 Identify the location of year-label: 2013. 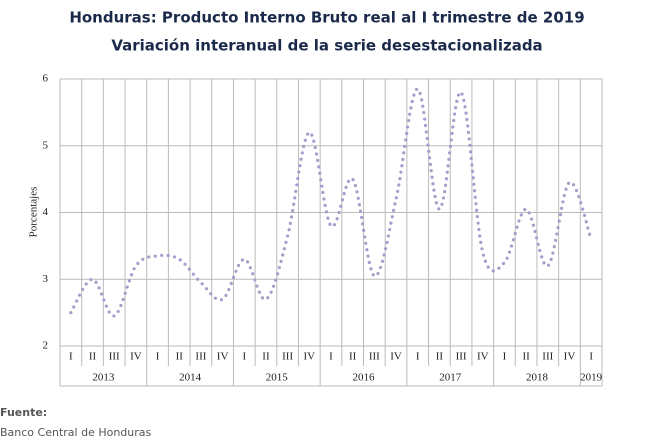
(103, 378).